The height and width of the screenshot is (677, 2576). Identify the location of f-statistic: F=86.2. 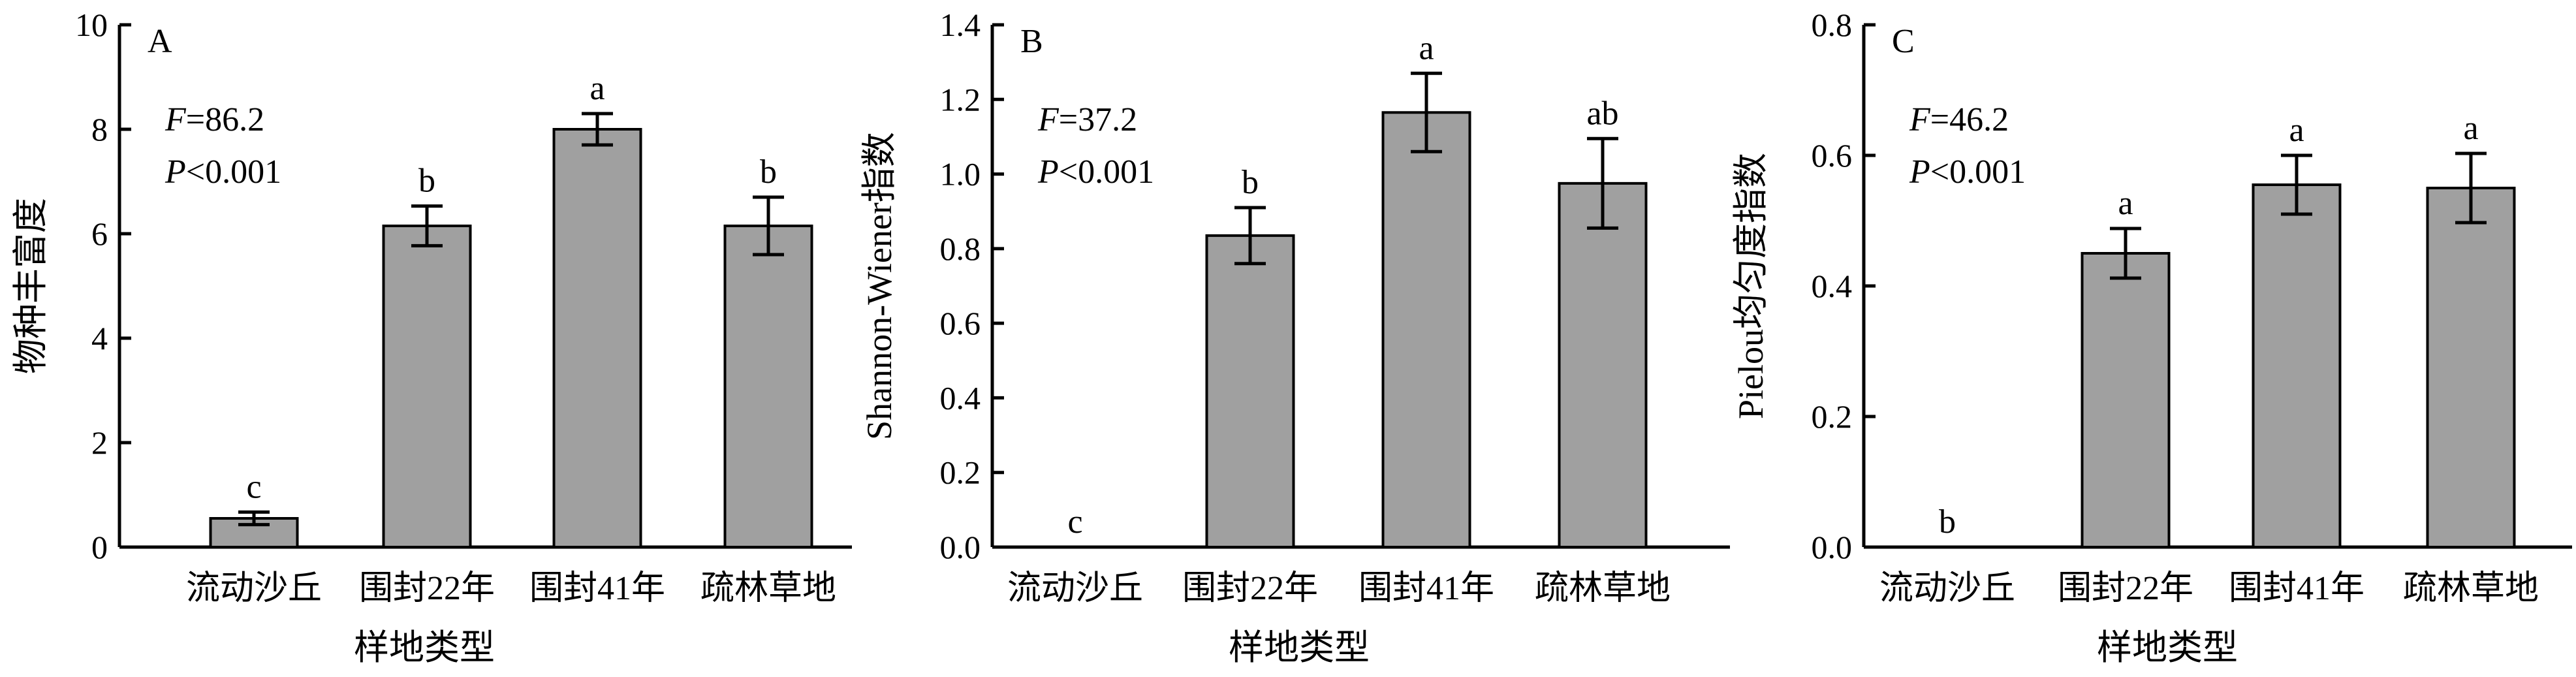
(215, 119).